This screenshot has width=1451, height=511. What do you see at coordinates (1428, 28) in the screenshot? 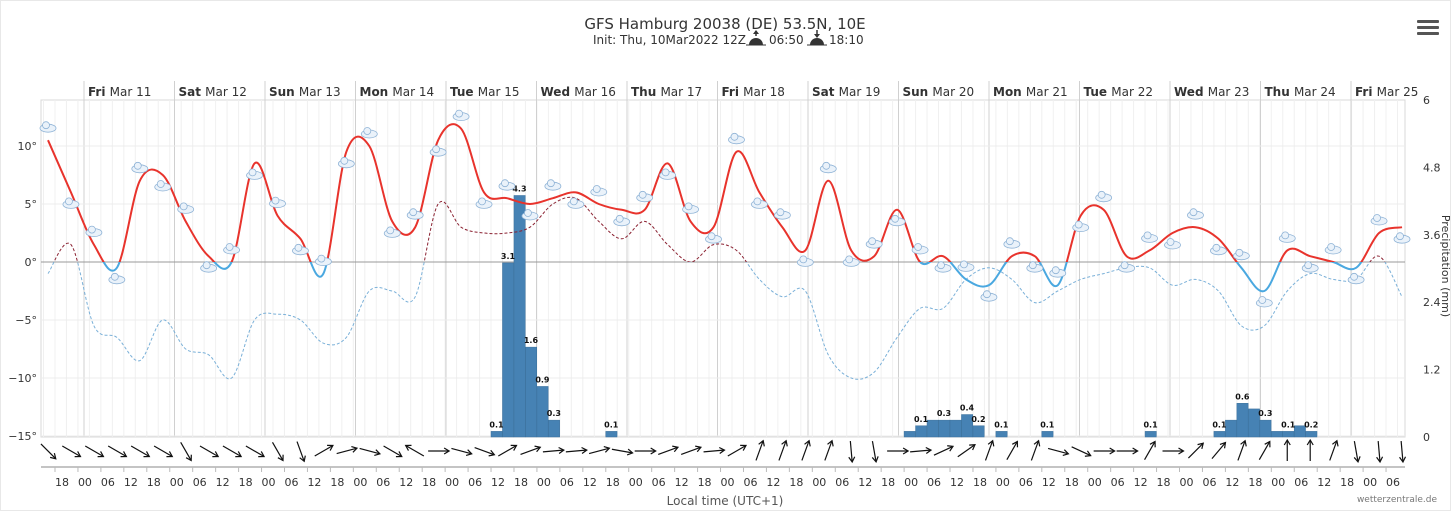
I see `chart-menu-button` at bounding box center [1428, 28].